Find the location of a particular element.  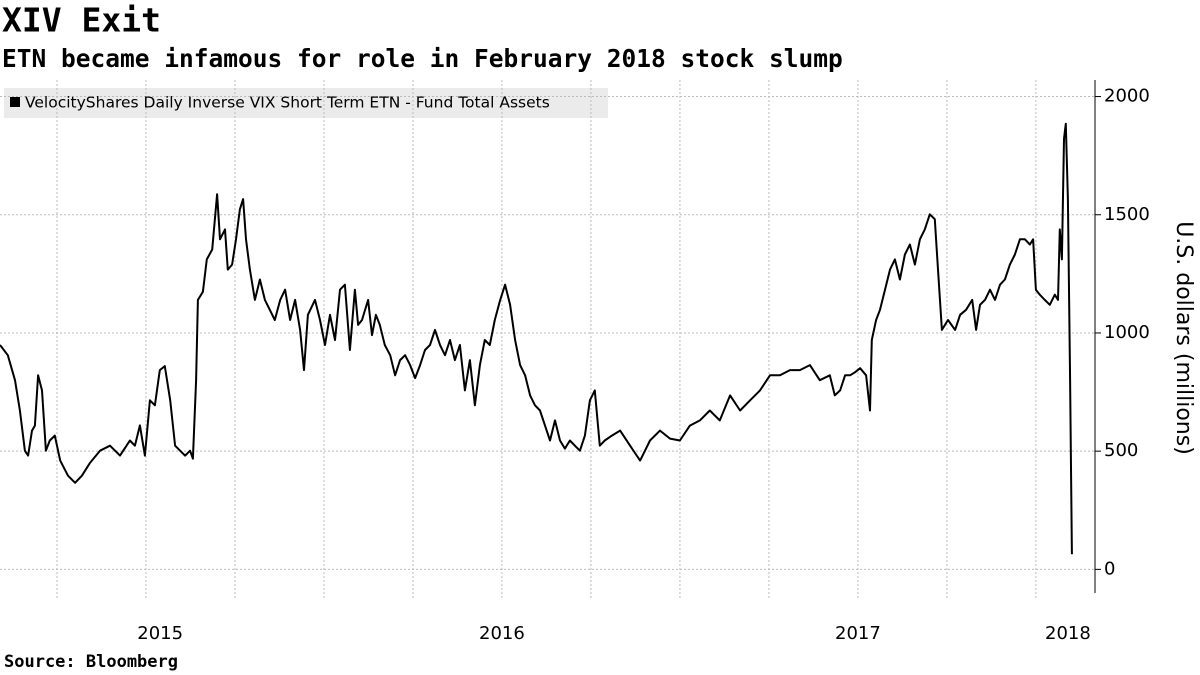

y-axis-label: U.S. dollars (millions) is located at coordinates (1183, 338).